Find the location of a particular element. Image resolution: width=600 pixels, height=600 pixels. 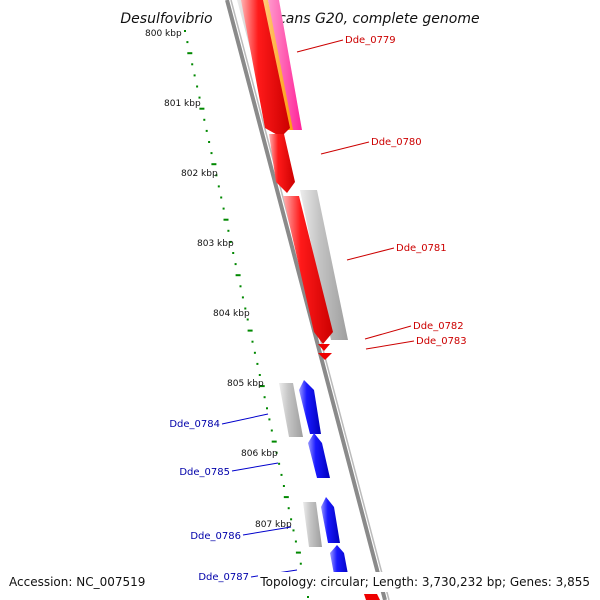

kbp-label-804: 804 kbp is located at coordinates (231, 314).